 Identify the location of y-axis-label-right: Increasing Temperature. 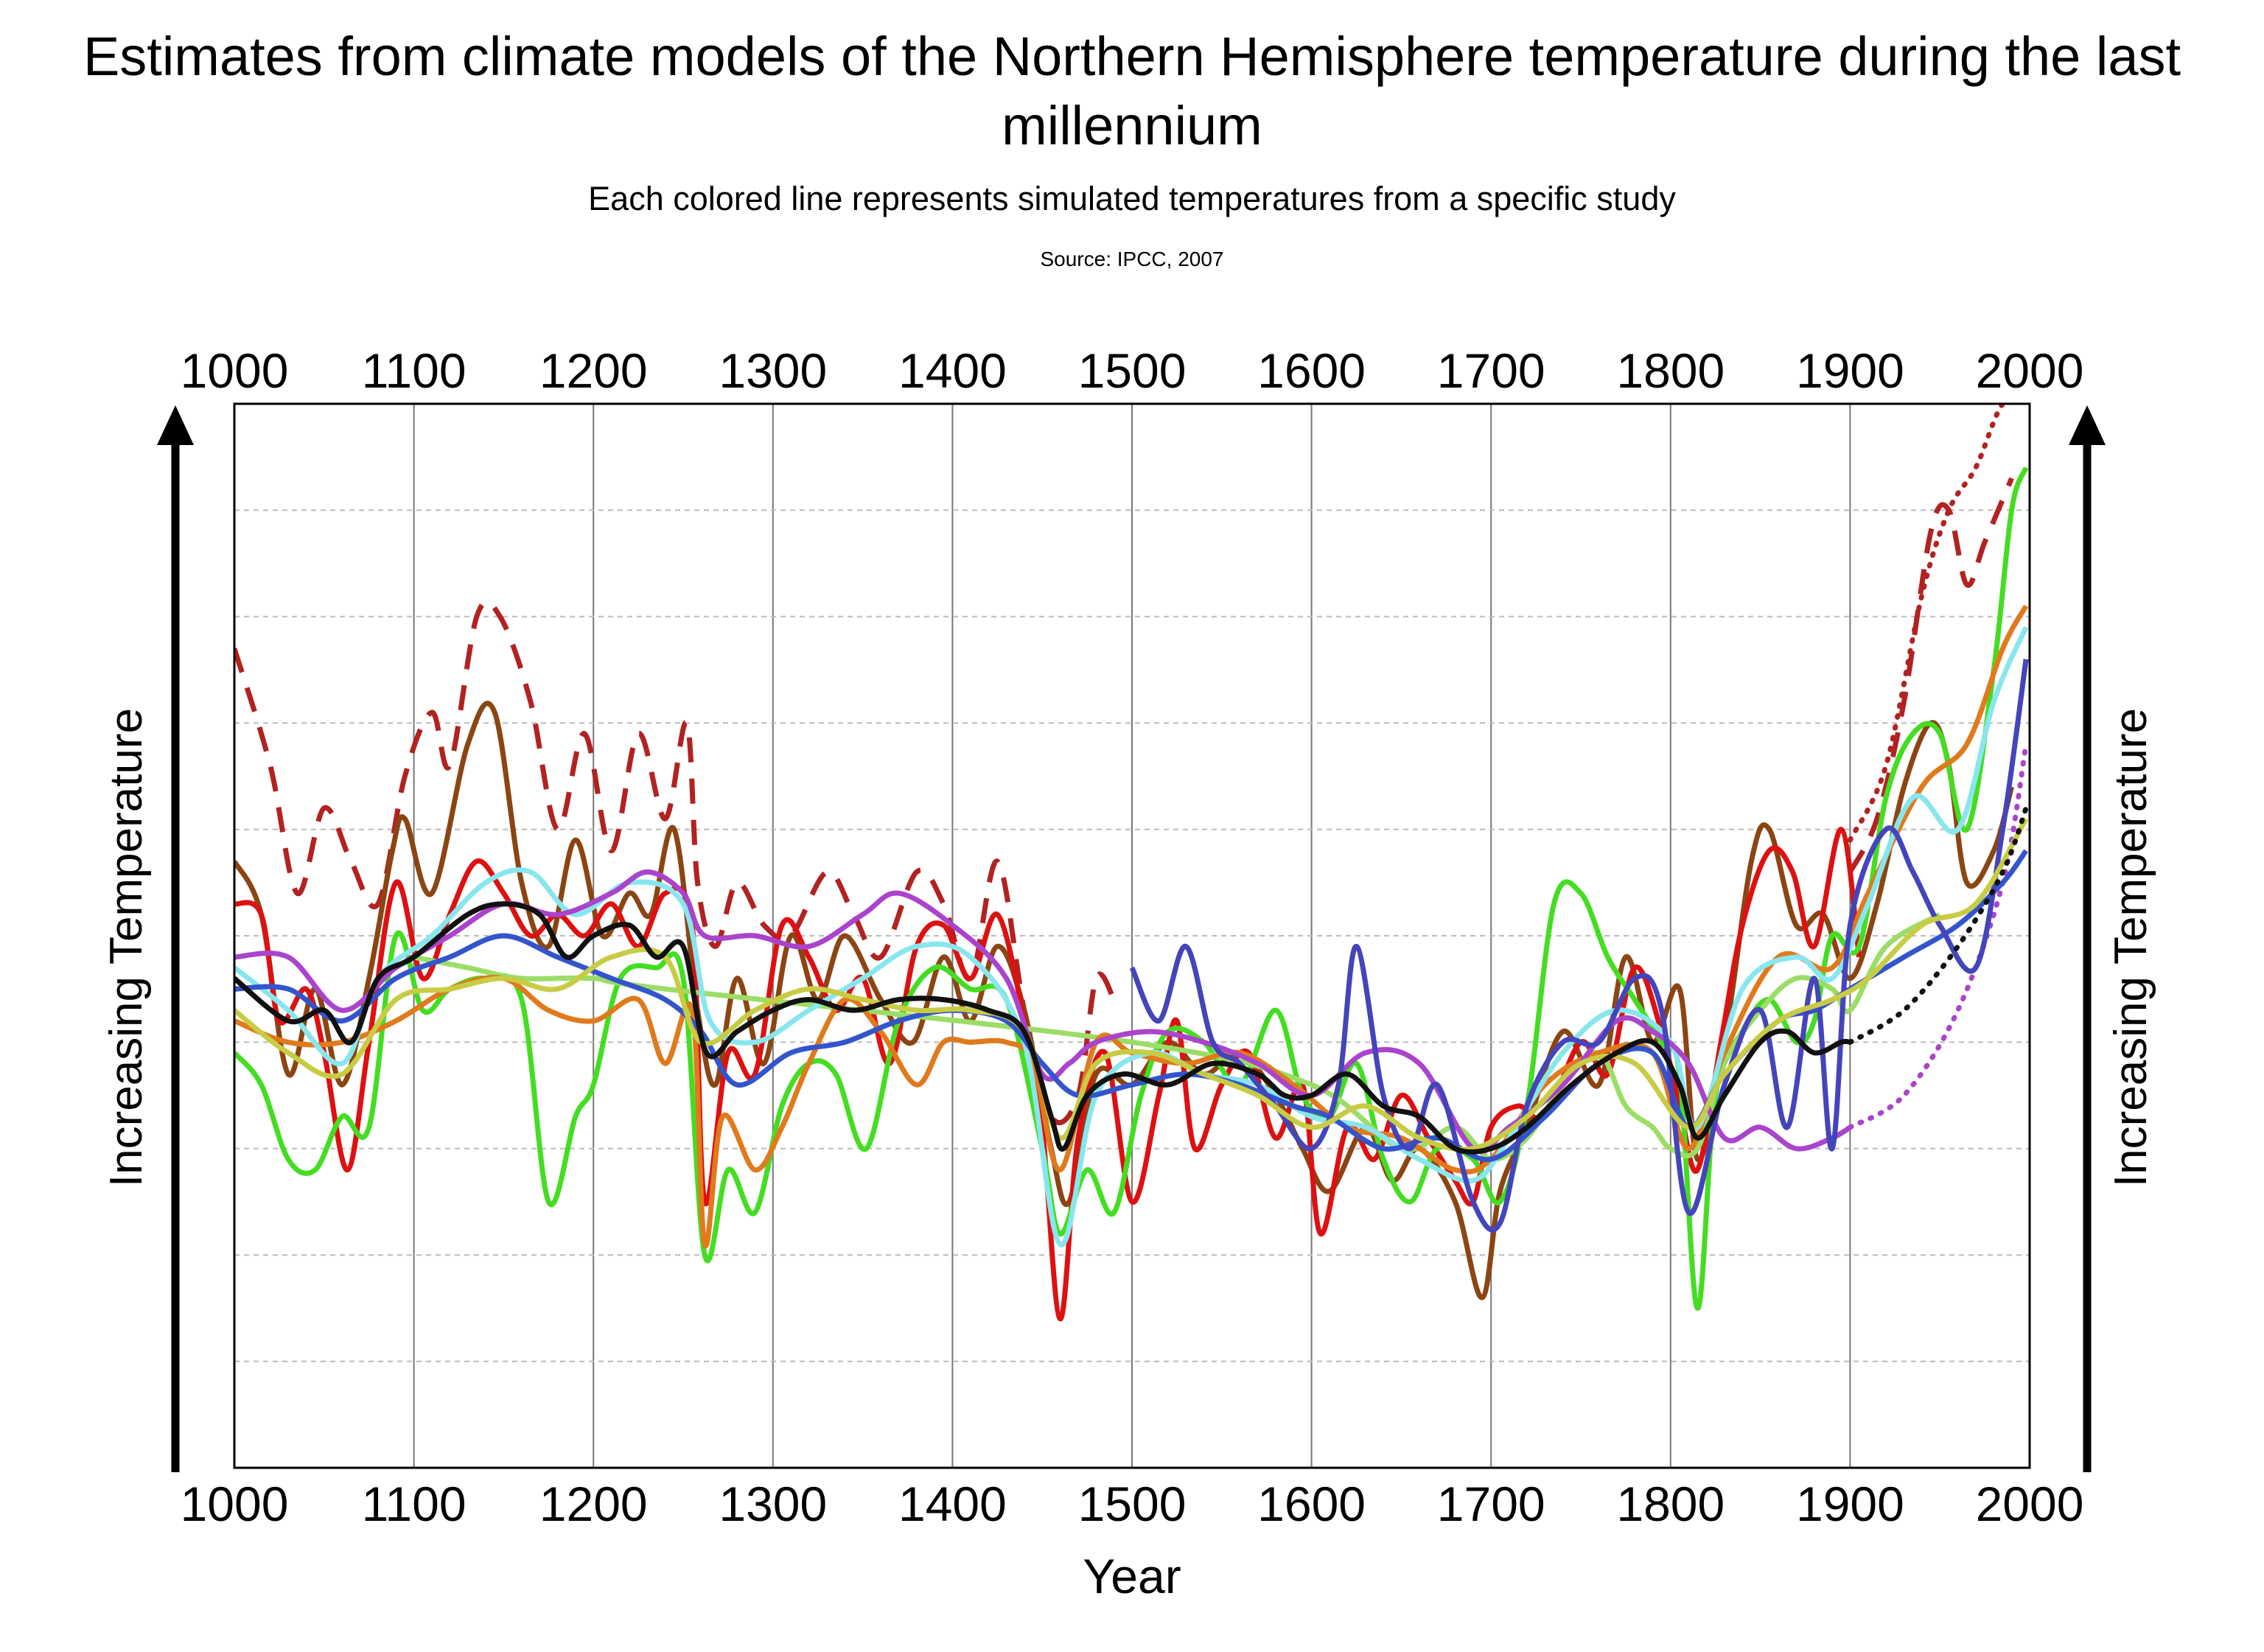
(2131, 947).